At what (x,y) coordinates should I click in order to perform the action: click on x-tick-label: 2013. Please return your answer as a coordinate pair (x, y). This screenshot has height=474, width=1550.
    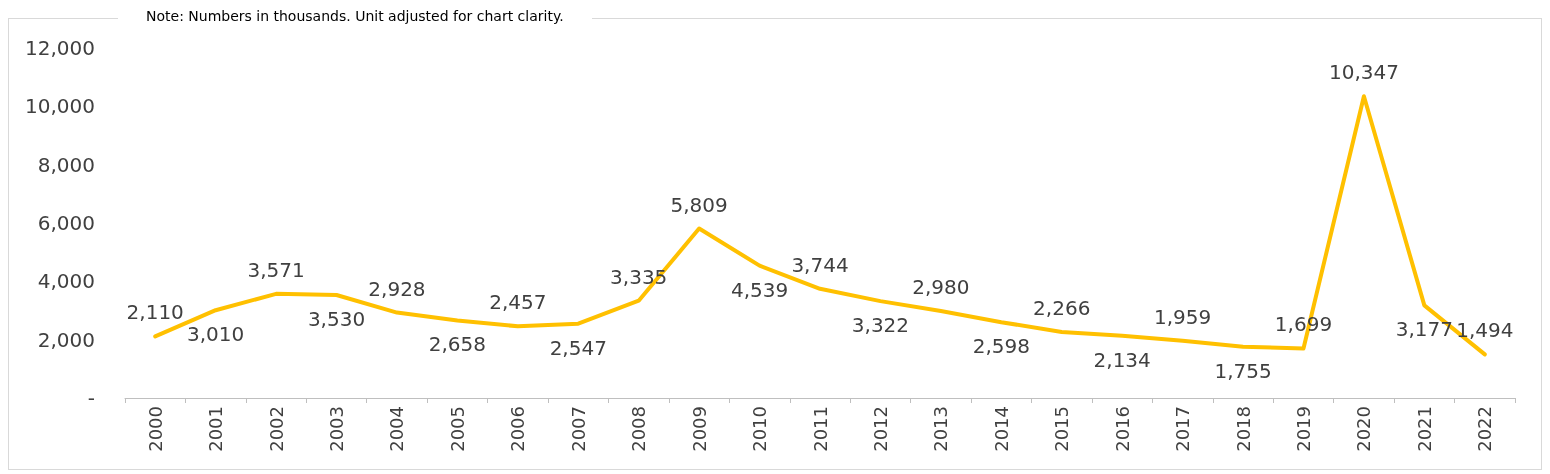
    Looking at the image, I should click on (941, 429).